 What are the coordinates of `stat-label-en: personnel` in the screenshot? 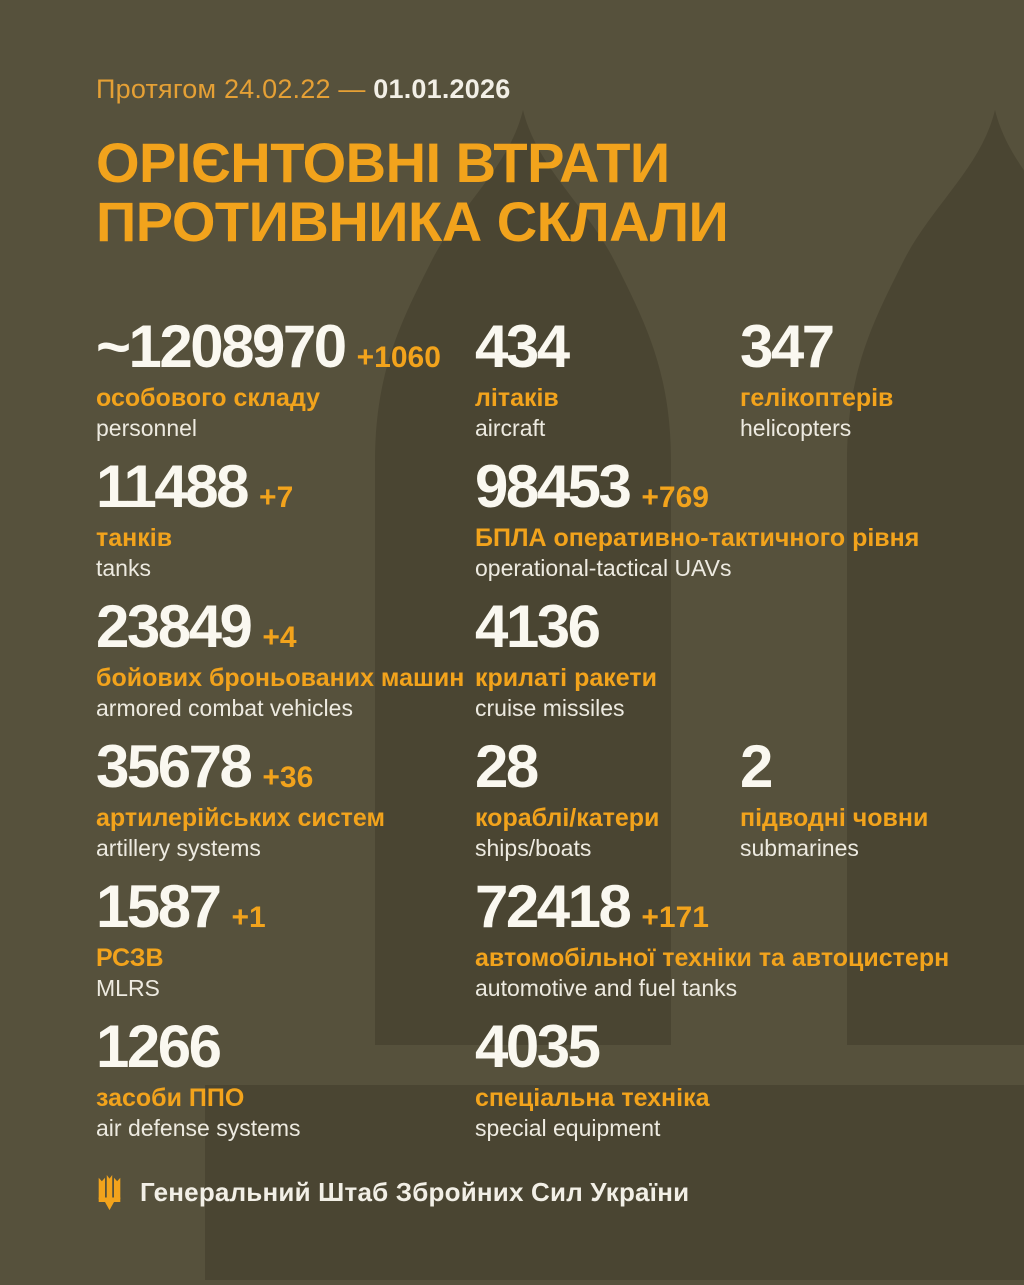 It's located at (147, 427).